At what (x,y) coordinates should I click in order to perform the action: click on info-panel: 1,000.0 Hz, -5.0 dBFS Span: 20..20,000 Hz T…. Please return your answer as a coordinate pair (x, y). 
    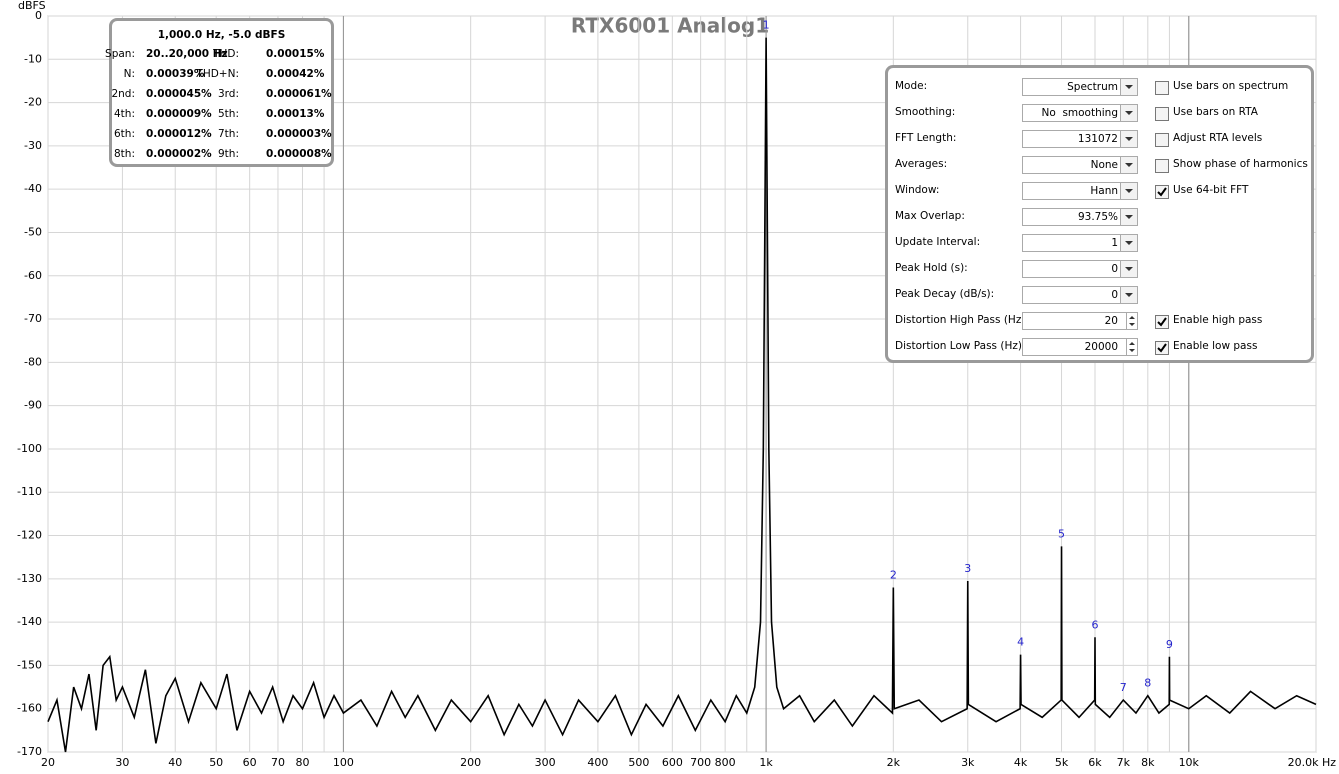
    Looking at the image, I should click on (219, 92).